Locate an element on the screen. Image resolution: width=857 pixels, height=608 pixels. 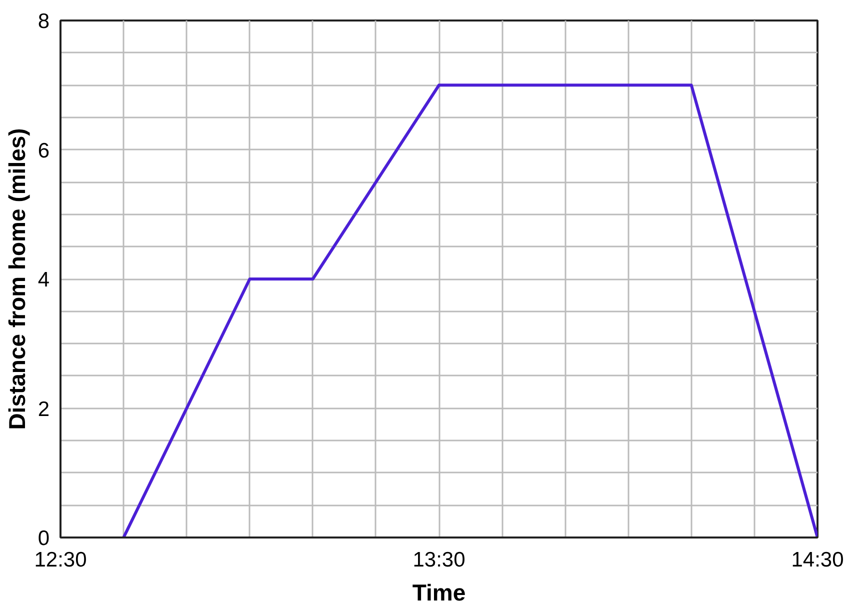
y-tick-label: 8 is located at coordinates (44, 21).